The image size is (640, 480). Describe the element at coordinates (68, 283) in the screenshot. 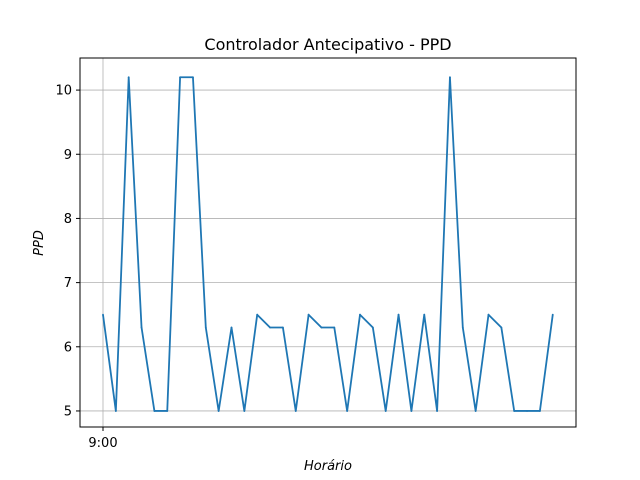

I see `y-tick-label: 7` at that location.